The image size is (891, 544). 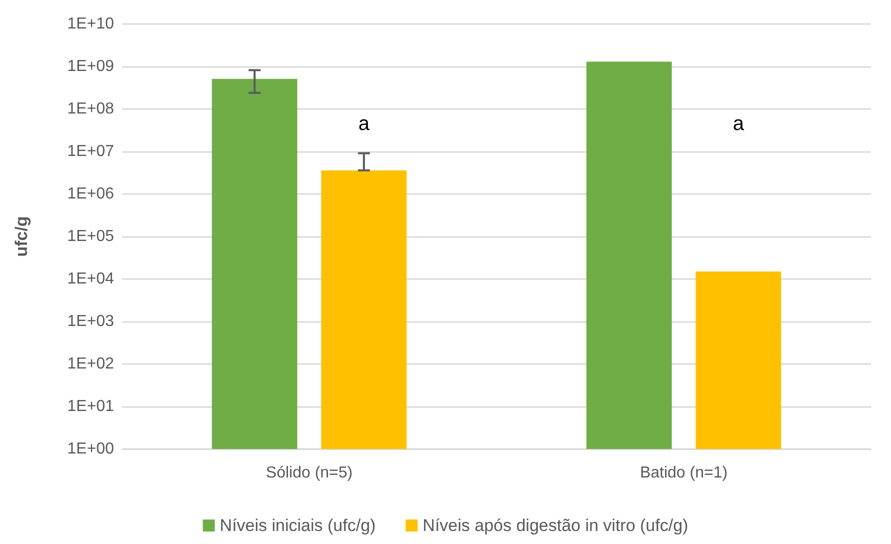 What do you see at coordinates (90, 364) in the screenshot?
I see `y-tick-label: 1E+02` at bounding box center [90, 364].